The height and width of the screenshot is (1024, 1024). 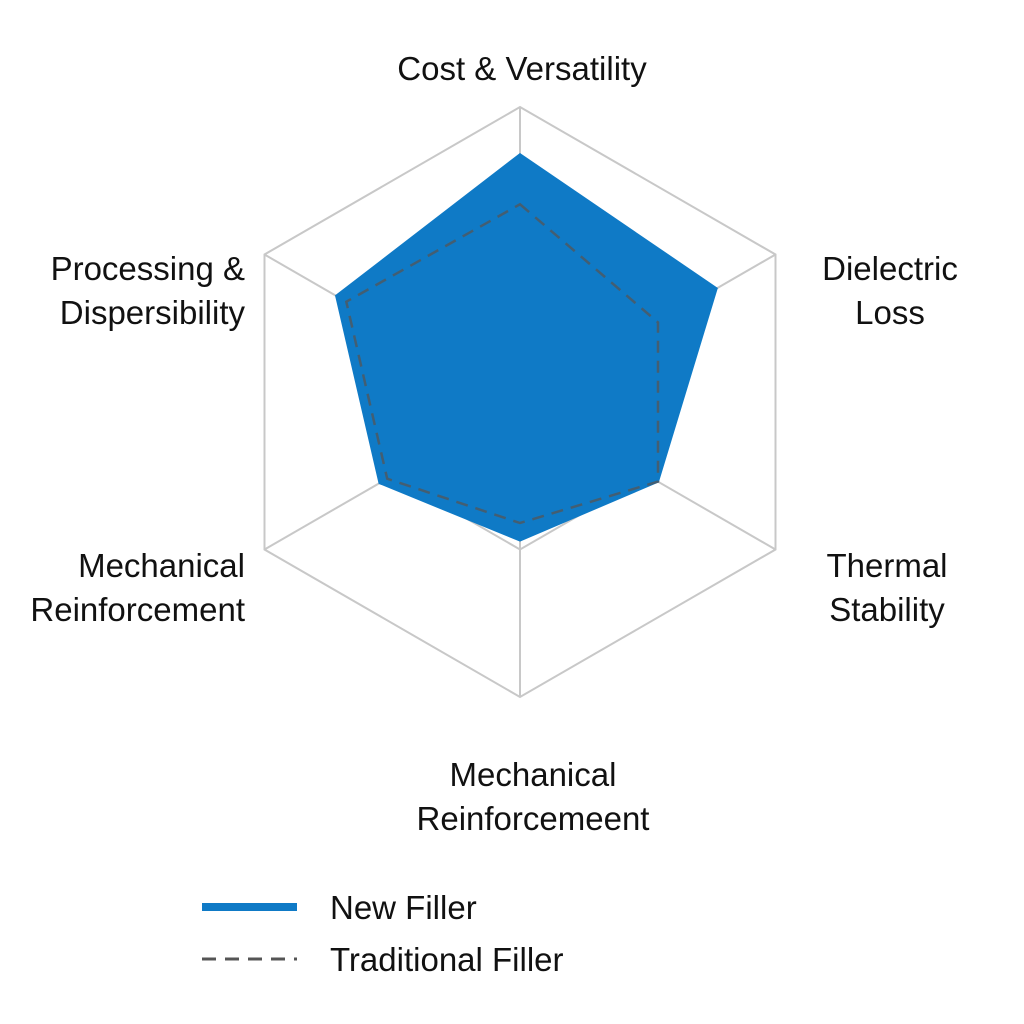 I want to click on axis-label-5-line-0: Processing &, so click(x=148, y=268).